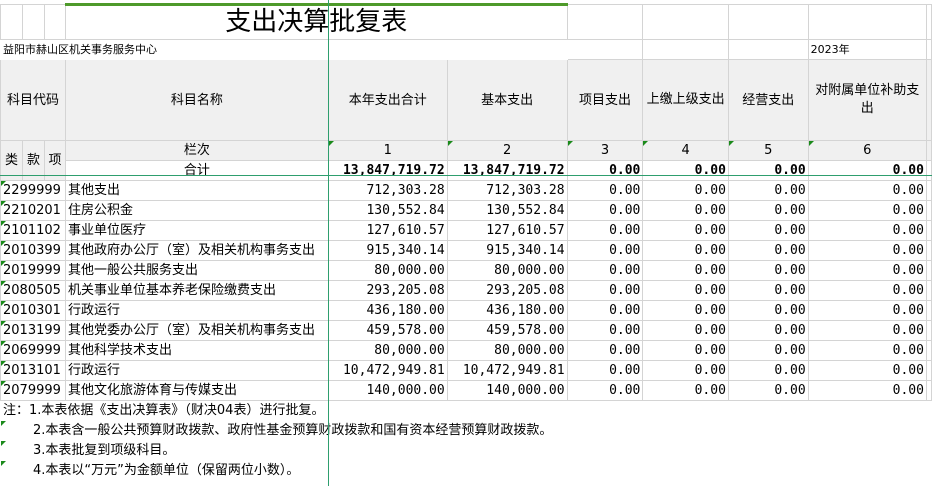 This screenshot has height=486, width=932. I want to click on row-value-col-1: 436,180.00, so click(387, 310).